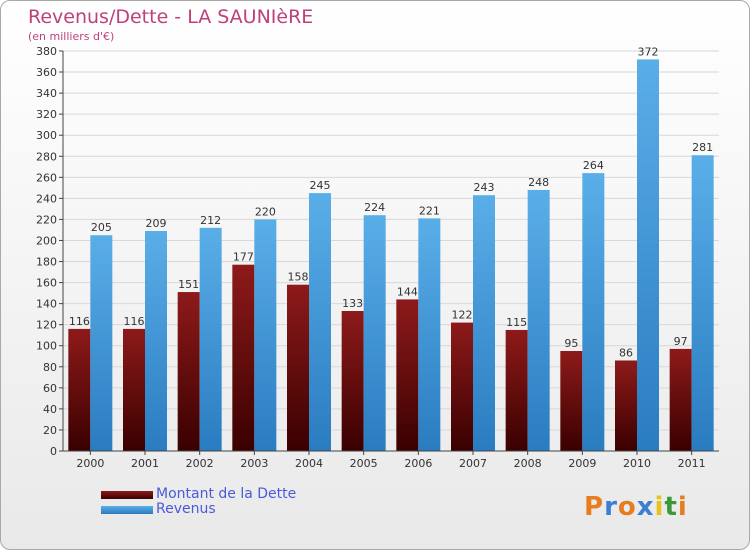 The width and height of the screenshot is (750, 550). What do you see at coordinates (528, 463) in the screenshot?
I see `x-tick-label: 2008` at bounding box center [528, 463].